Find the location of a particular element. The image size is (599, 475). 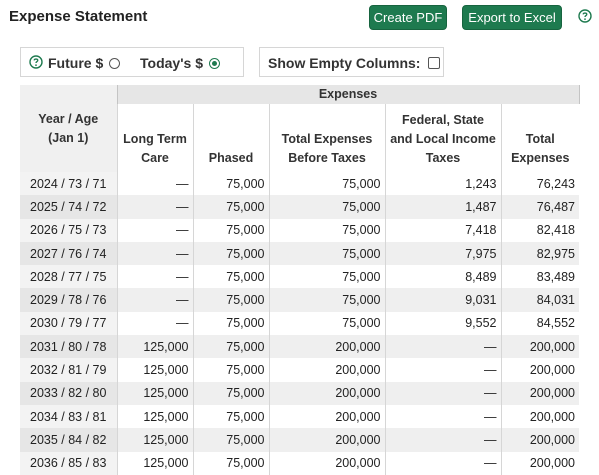

column-header-phased: Phased is located at coordinates (230, 138).